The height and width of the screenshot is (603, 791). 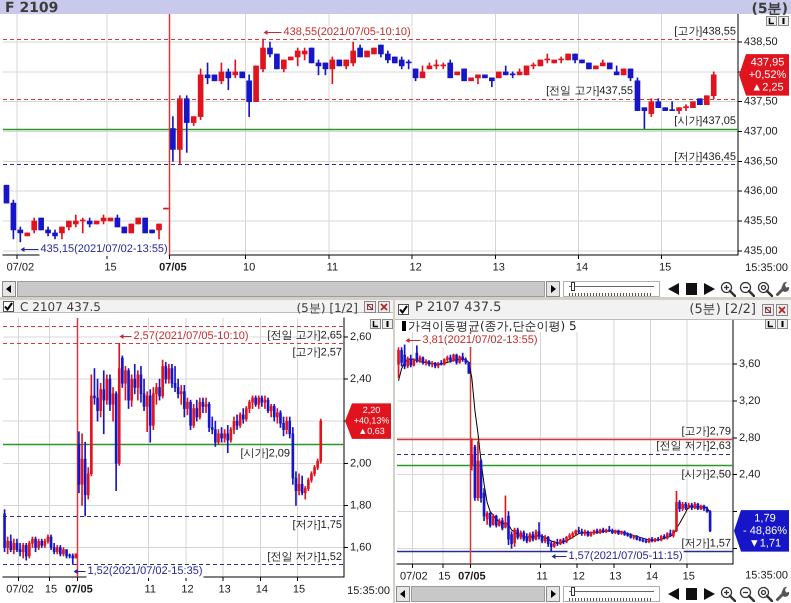 What do you see at coordinates (304, 556) in the screenshot?
I see `ref-line-label: [전일 저가]1,52` at bounding box center [304, 556].